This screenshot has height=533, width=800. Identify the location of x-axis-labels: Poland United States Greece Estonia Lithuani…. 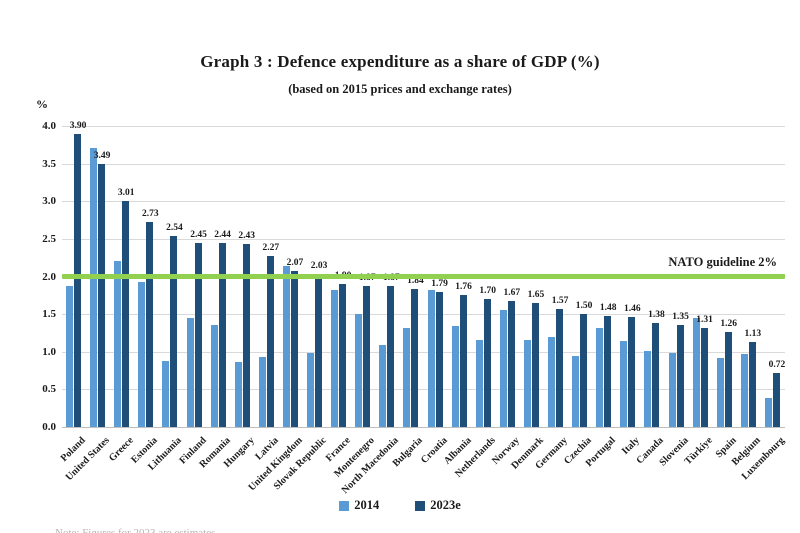
(423, 467).